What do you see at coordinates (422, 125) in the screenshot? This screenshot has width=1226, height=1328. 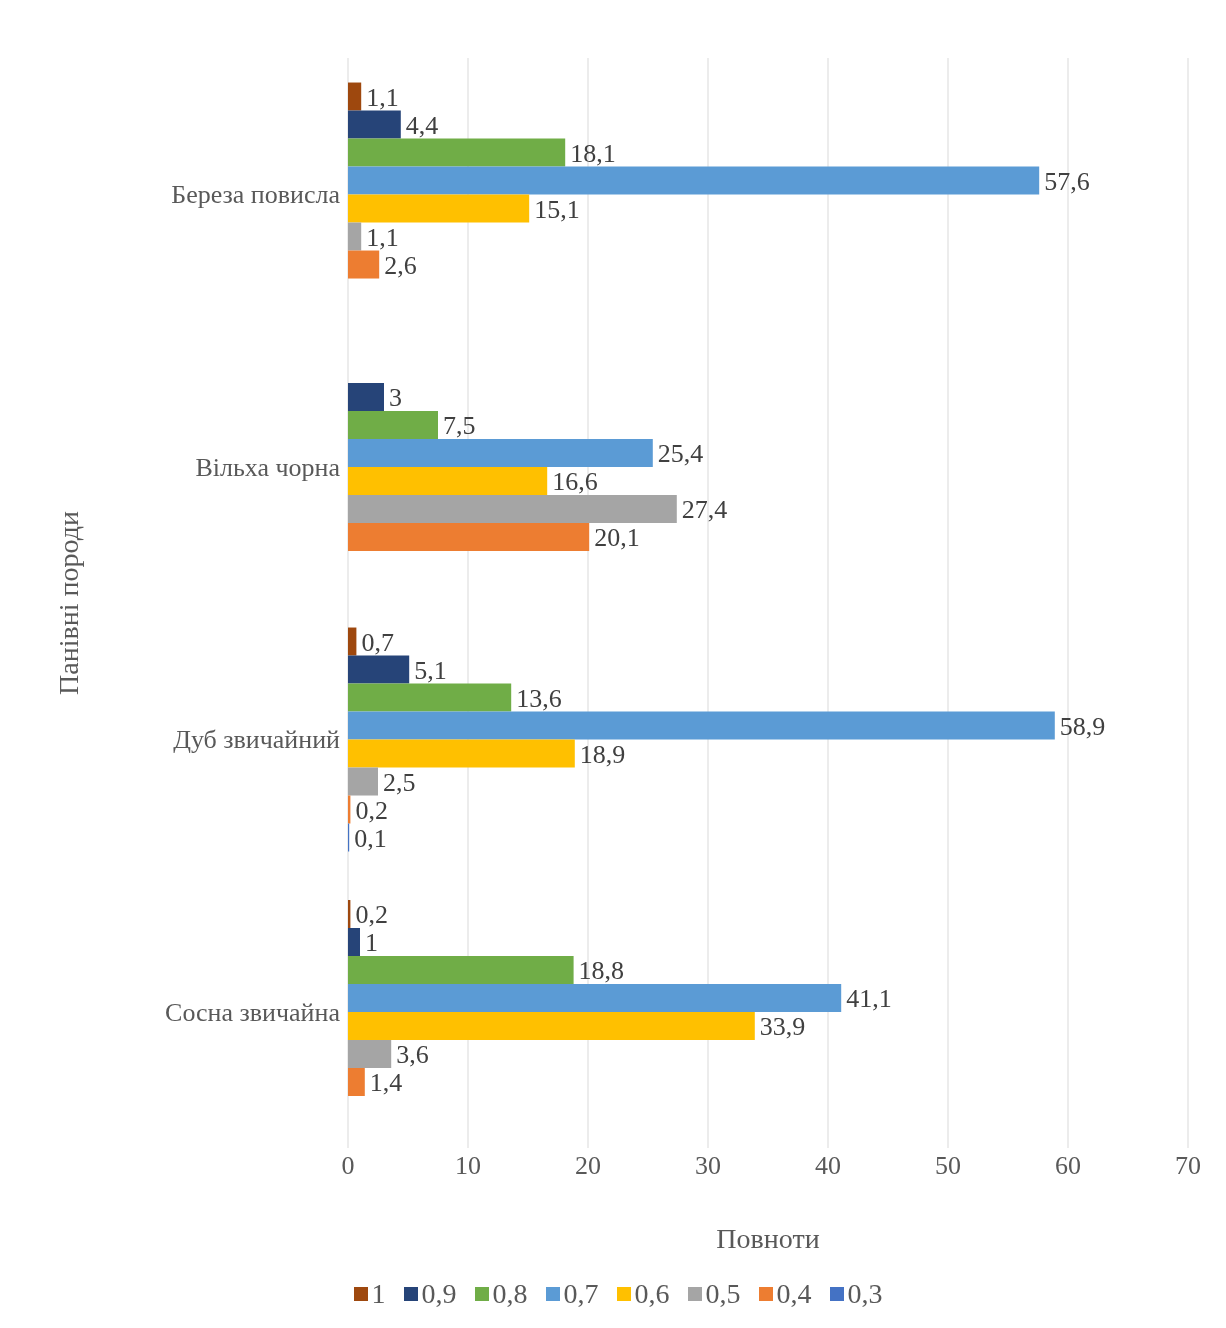 I see `data-label: 4,4` at bounding box center [422, 125].